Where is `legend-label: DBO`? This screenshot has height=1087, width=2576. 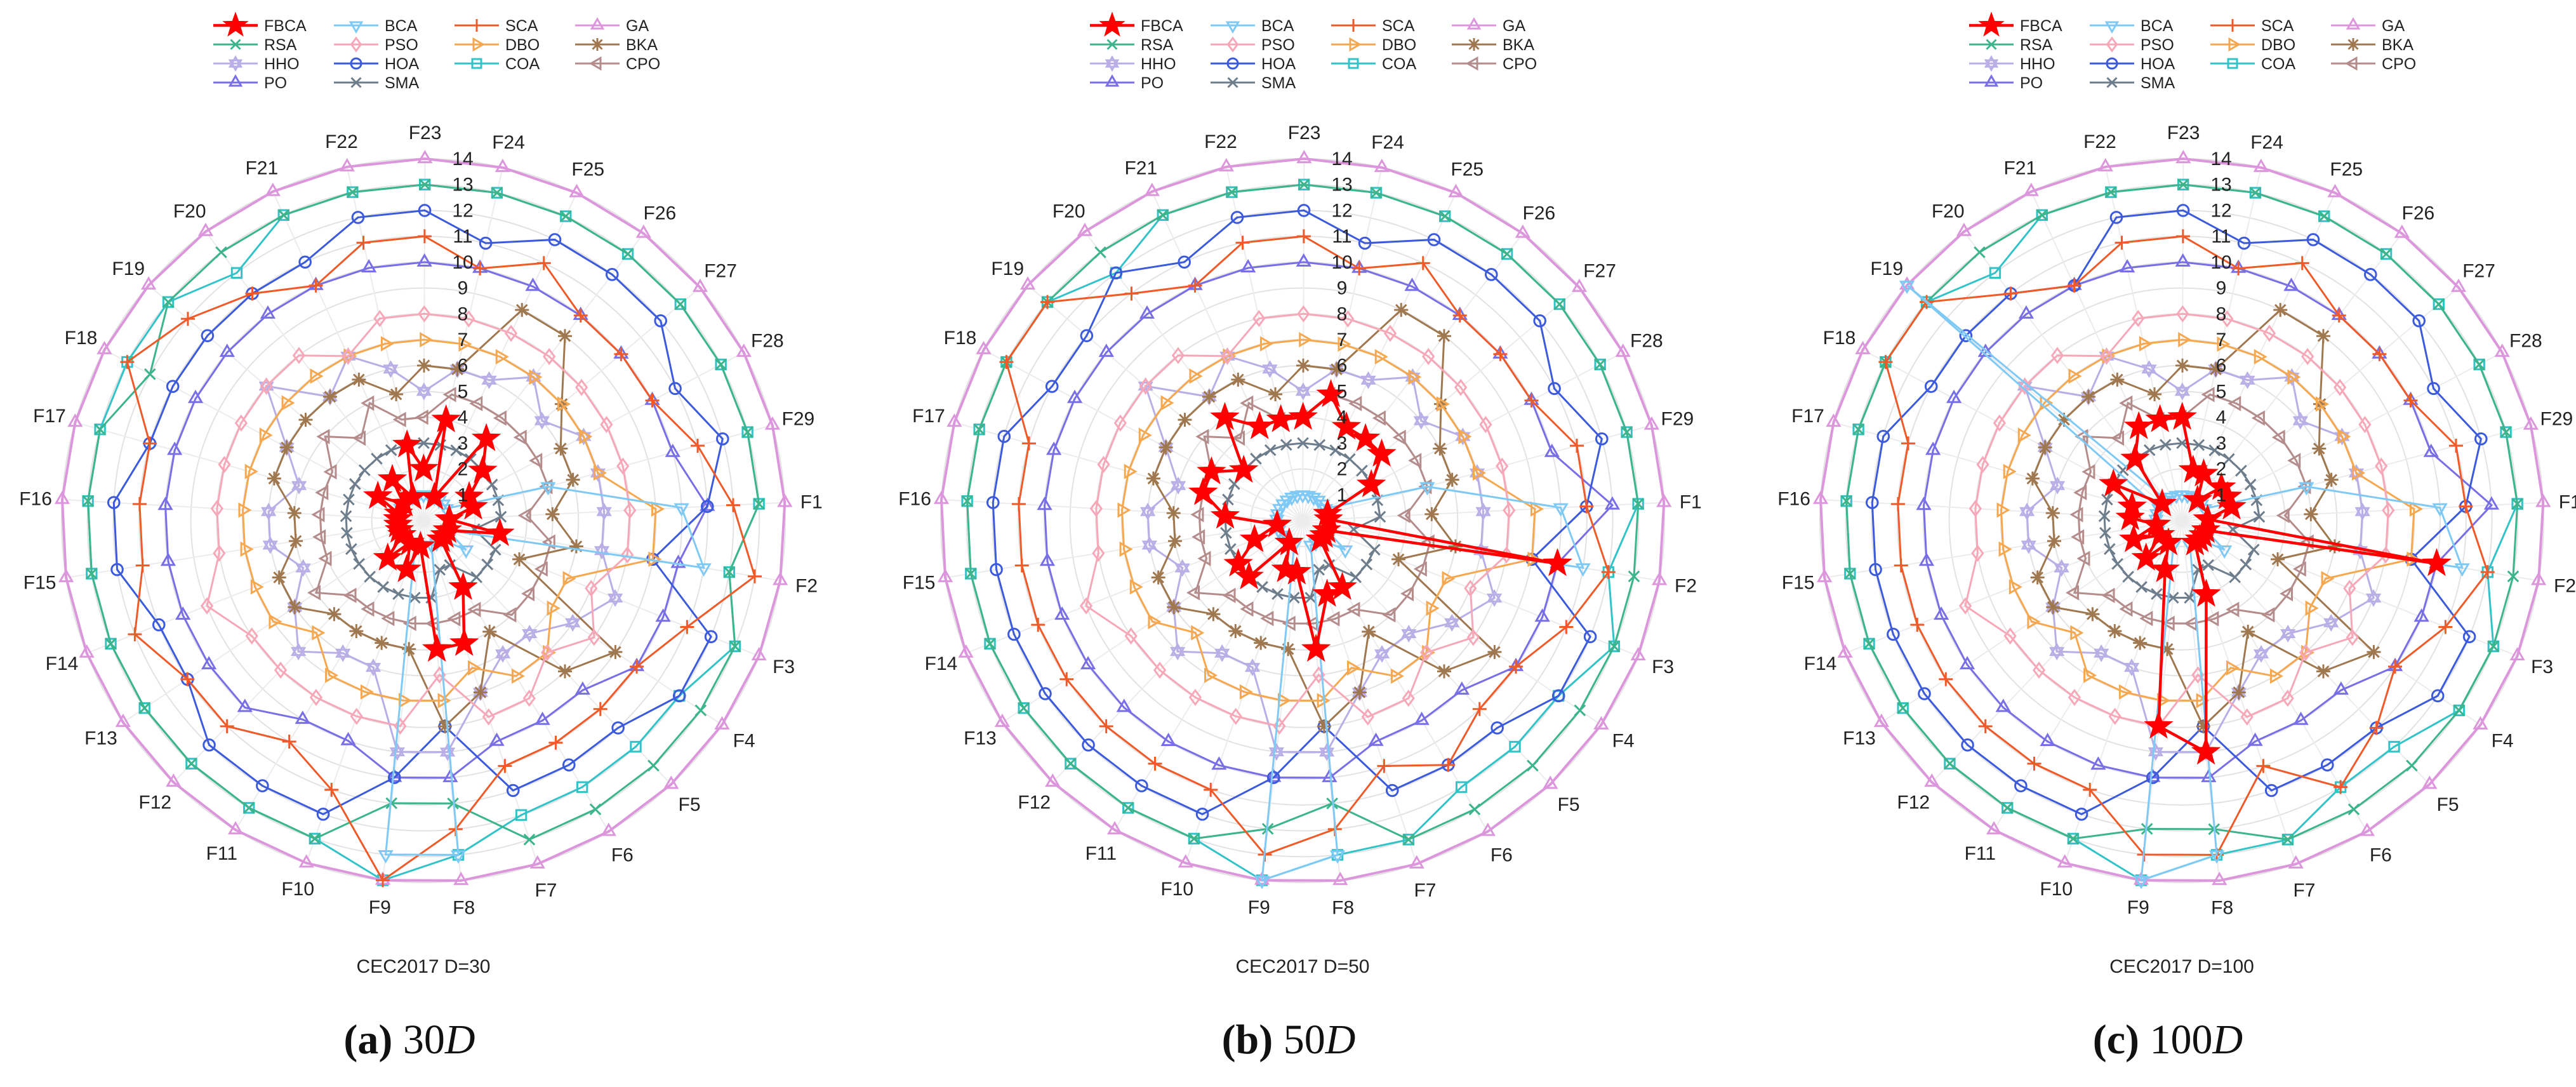 legend-label: DBO is located at coordinates (1399, 45).